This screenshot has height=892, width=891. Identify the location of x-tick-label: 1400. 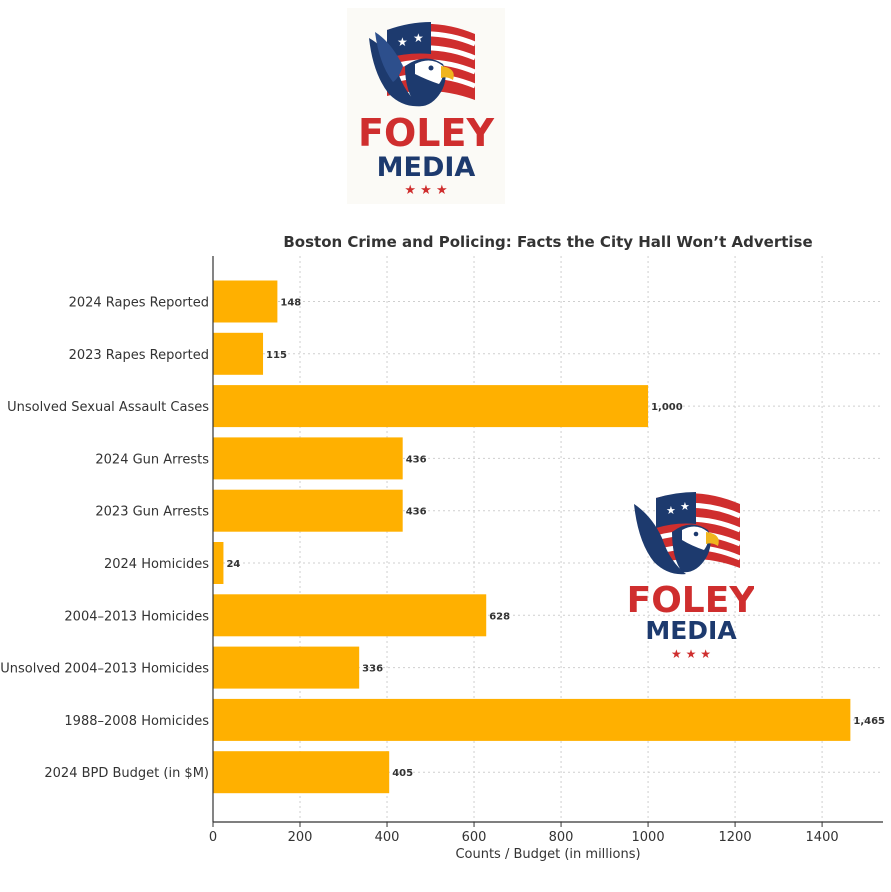
(822, 837).